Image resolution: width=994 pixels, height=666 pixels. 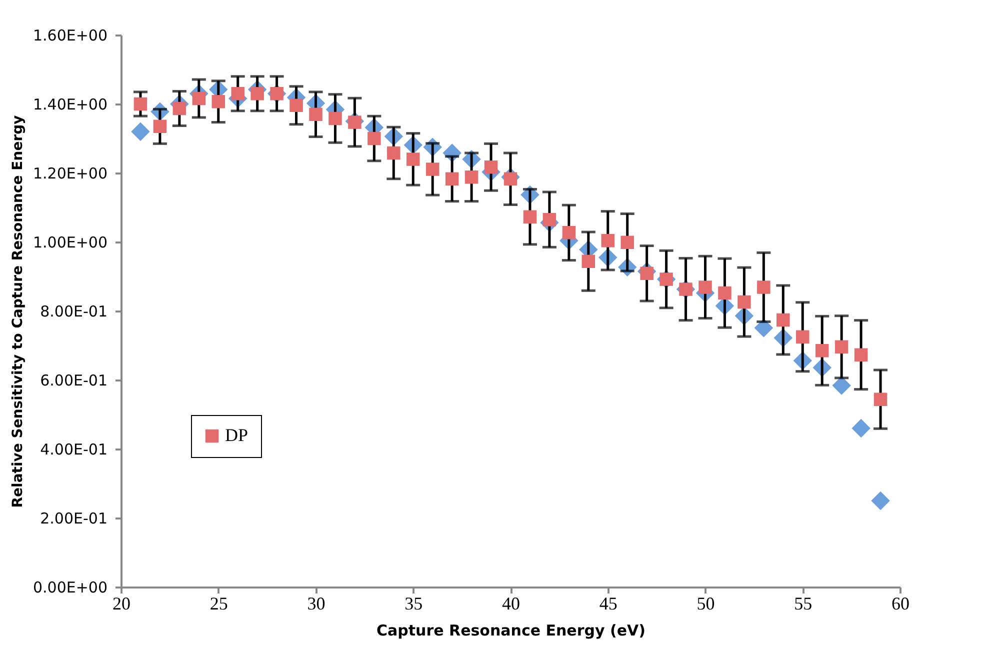 What do you see at coordinates (70, 243) in the screenshot?
I see `y-tick-label: 1.00E+00` at bounding box center [70, 243].